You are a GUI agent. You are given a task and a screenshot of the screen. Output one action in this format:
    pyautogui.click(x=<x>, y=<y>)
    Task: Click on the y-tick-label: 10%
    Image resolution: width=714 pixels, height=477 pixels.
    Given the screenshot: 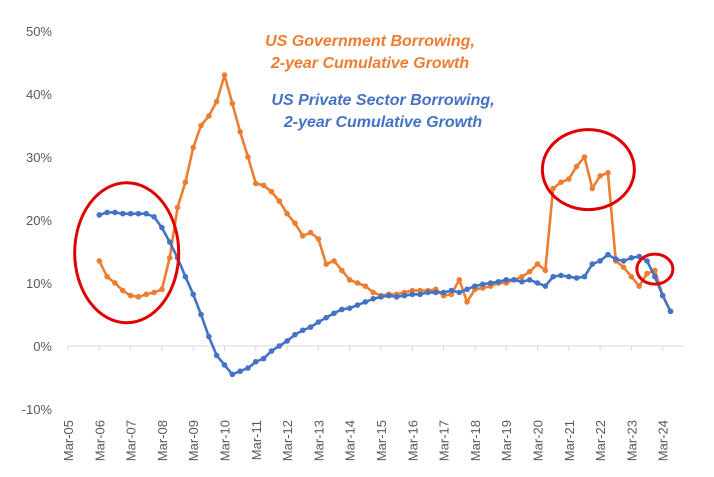 What is the action you would take?
    pyautogui.click(x=39, y=283)
    